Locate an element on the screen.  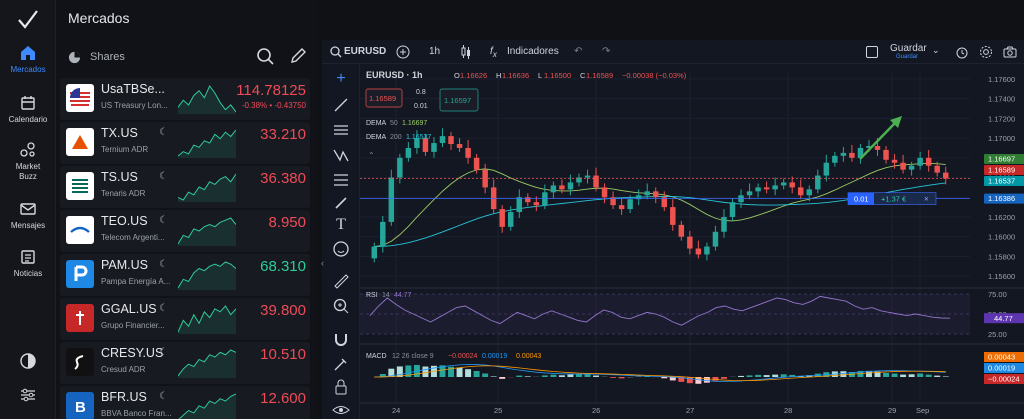
nav-item-calendario: Calendario is located at coordinates (28, 109).